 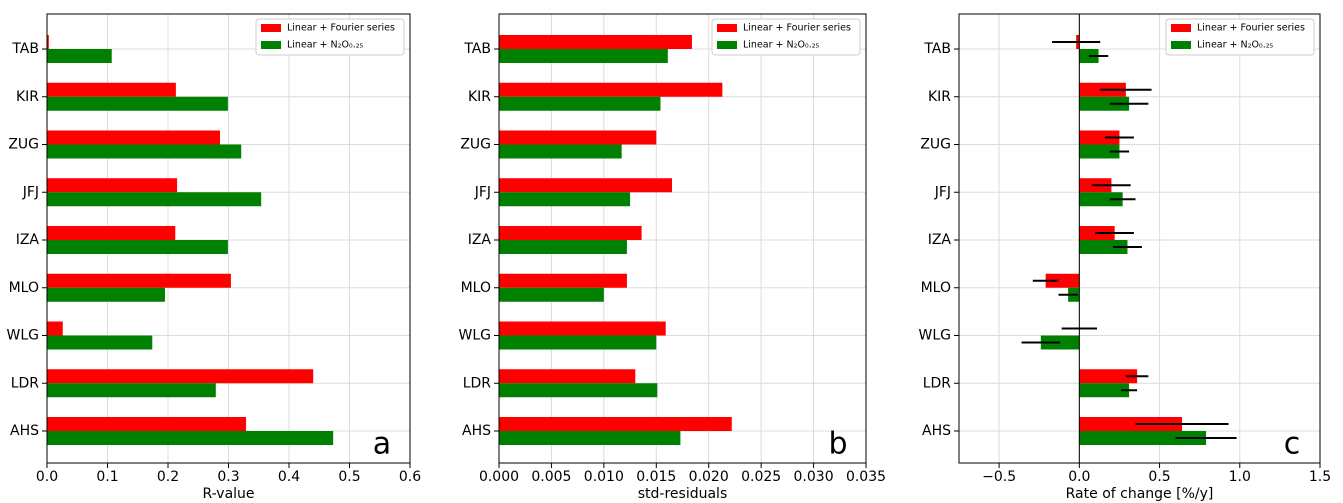 I want to click on y-tick-label: MLO, so click(x=936, y=288).